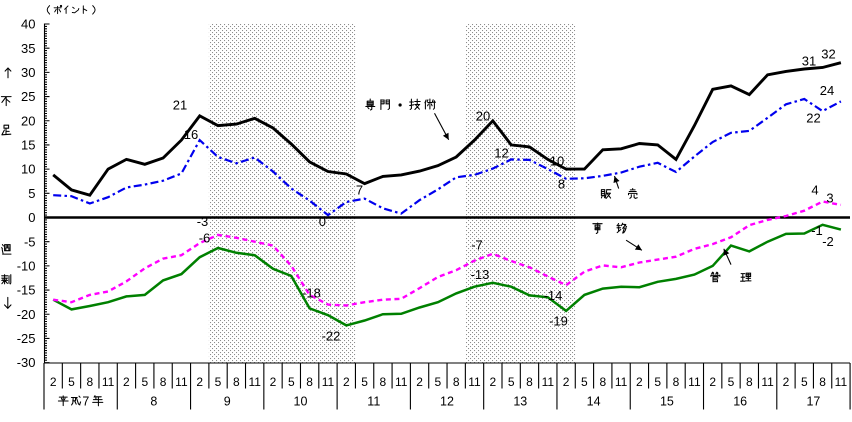  Describe the element at coordinates (26, 362) in the screenshot. I see `svg-text: -30` at that location.